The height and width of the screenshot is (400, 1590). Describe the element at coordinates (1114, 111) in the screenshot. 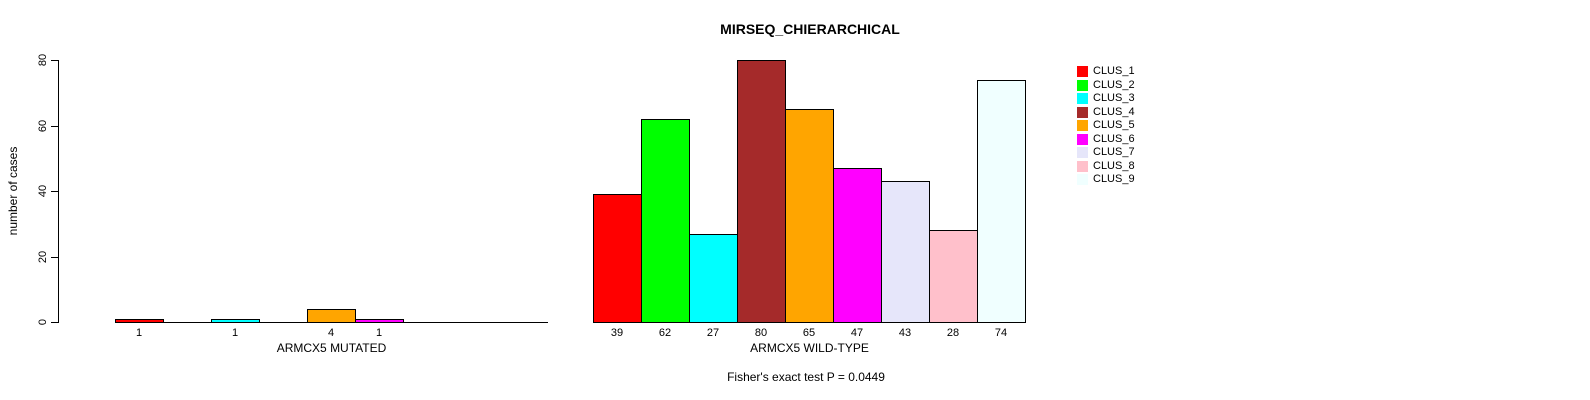

I see `legend-item-label: CLUS_4` at that location.